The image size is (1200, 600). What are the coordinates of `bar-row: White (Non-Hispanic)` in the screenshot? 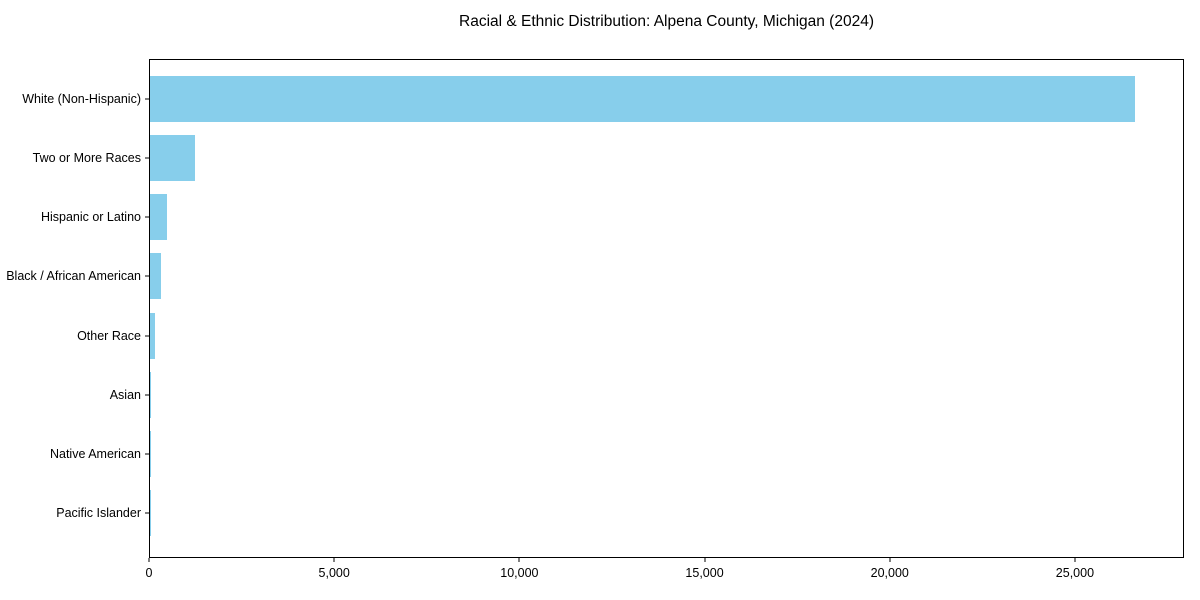 It's located at (602, 98).